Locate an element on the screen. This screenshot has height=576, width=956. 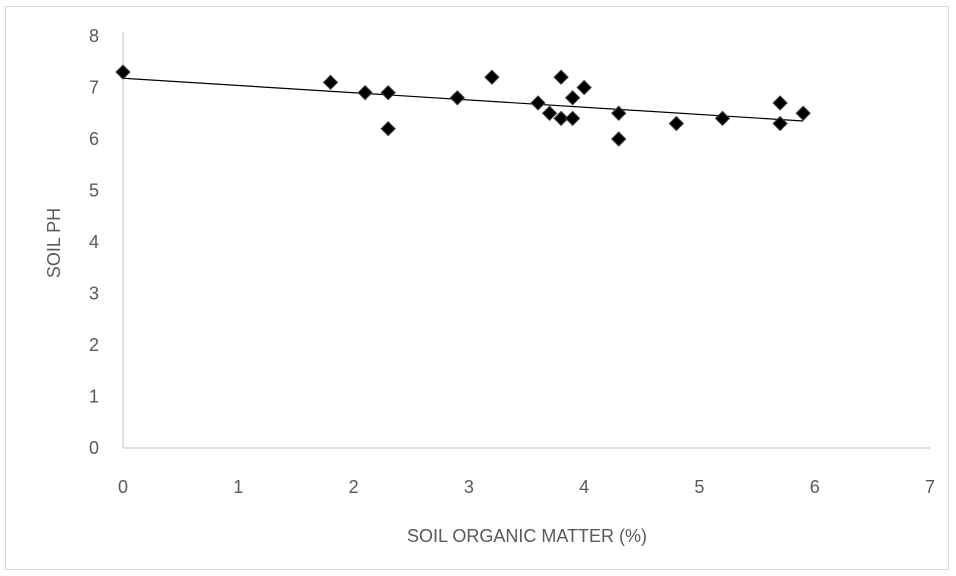
y-tick-label: 2 is located at coordinates (94, 345).